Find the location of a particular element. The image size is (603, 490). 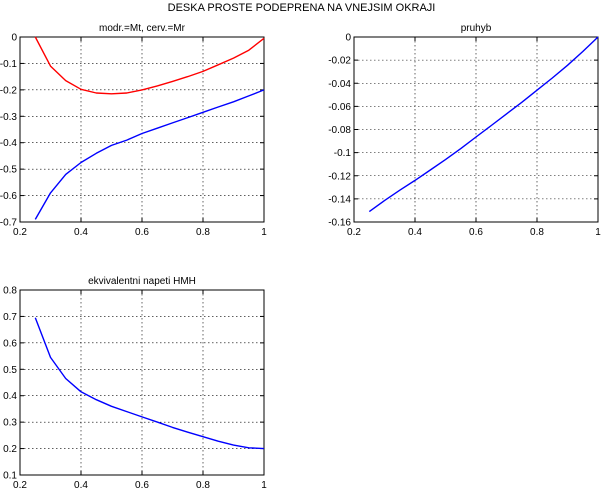

y-tick-label: 0.4 is located at coordinates (10, 396).